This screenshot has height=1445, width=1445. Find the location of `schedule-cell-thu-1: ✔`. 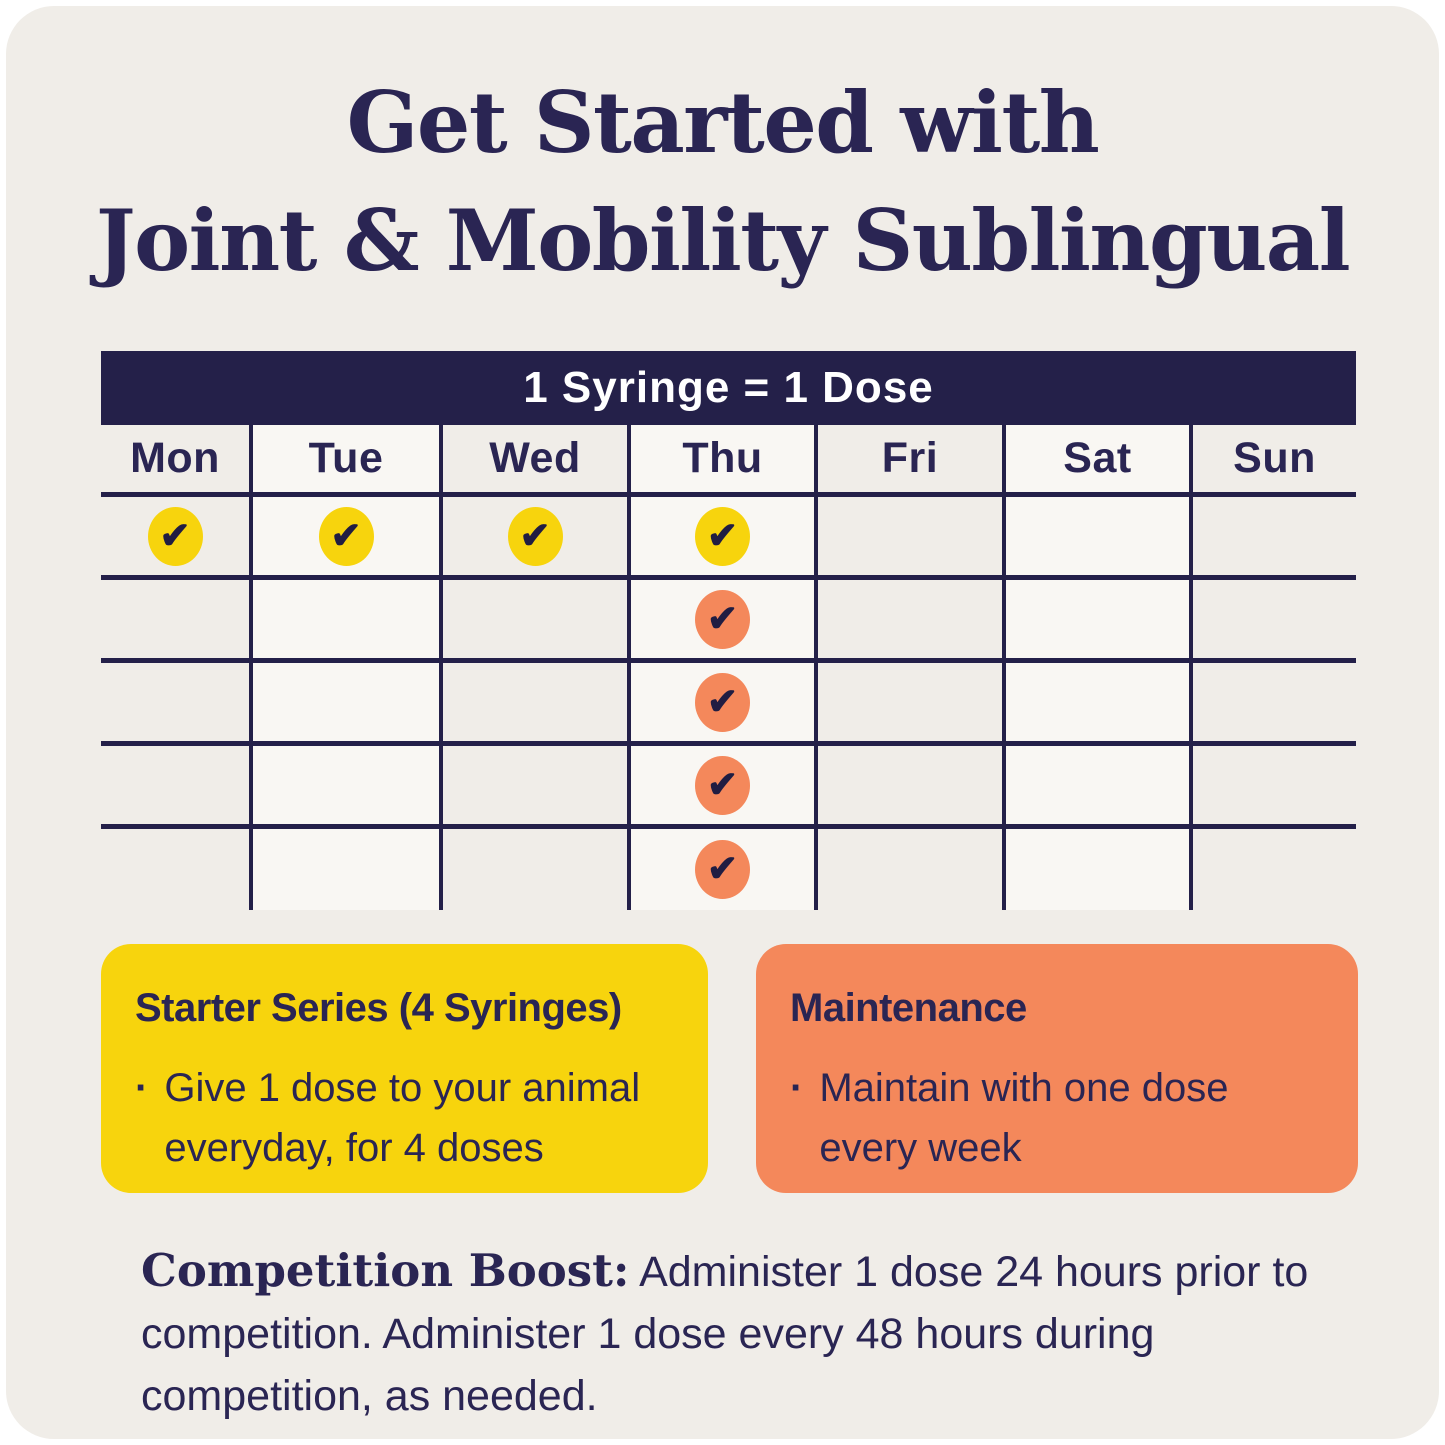

schedule-cell-thu-1: ✔ is located at coordinates (724, 536).